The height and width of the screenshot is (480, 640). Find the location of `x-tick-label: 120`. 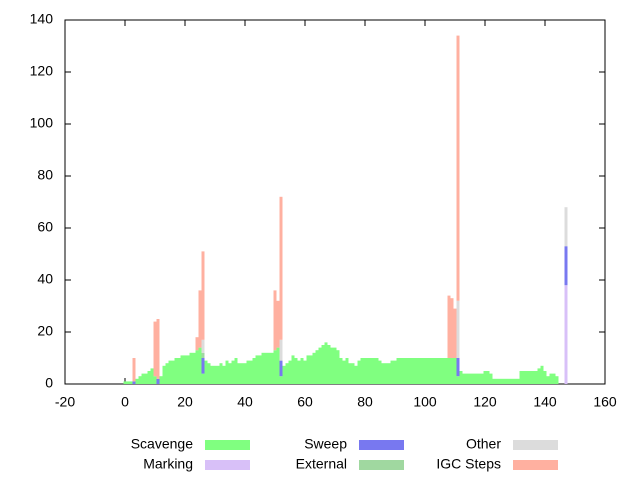

x-tick-label: 120 is located at coordinates (485, 402).